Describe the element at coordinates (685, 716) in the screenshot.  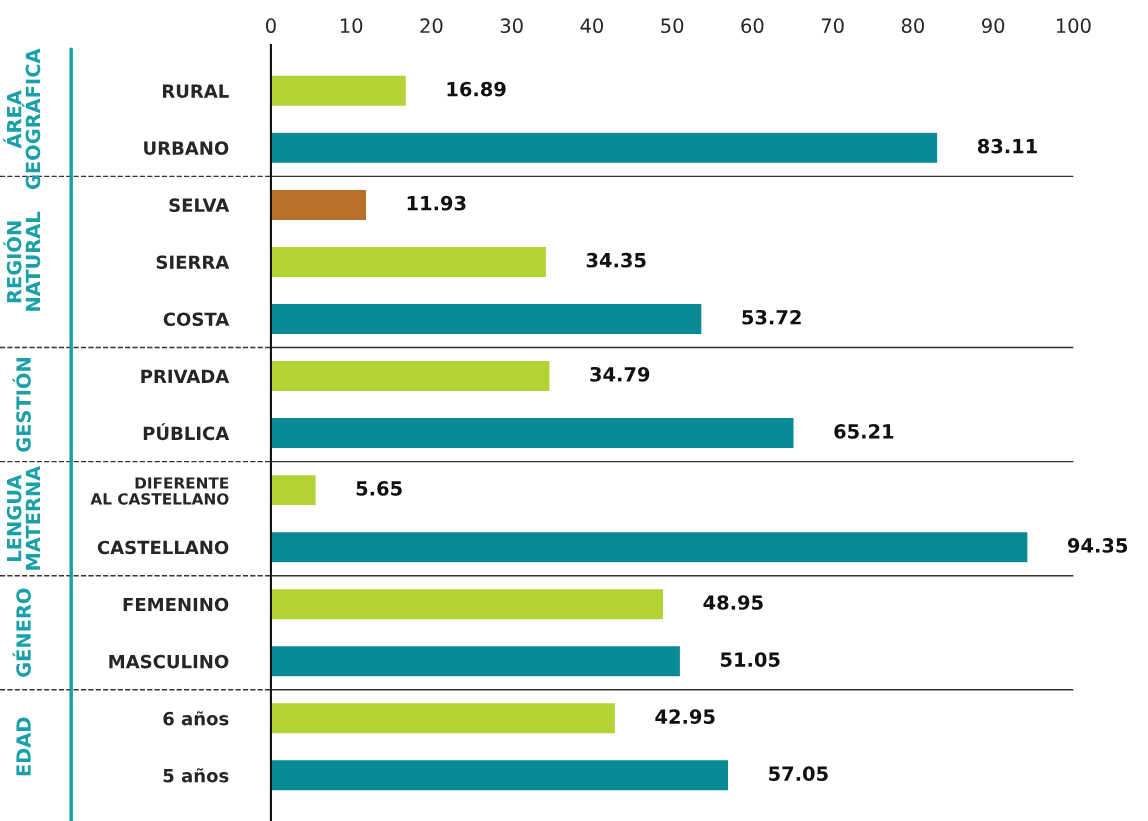
I see `data-label: 42.95` at that location.